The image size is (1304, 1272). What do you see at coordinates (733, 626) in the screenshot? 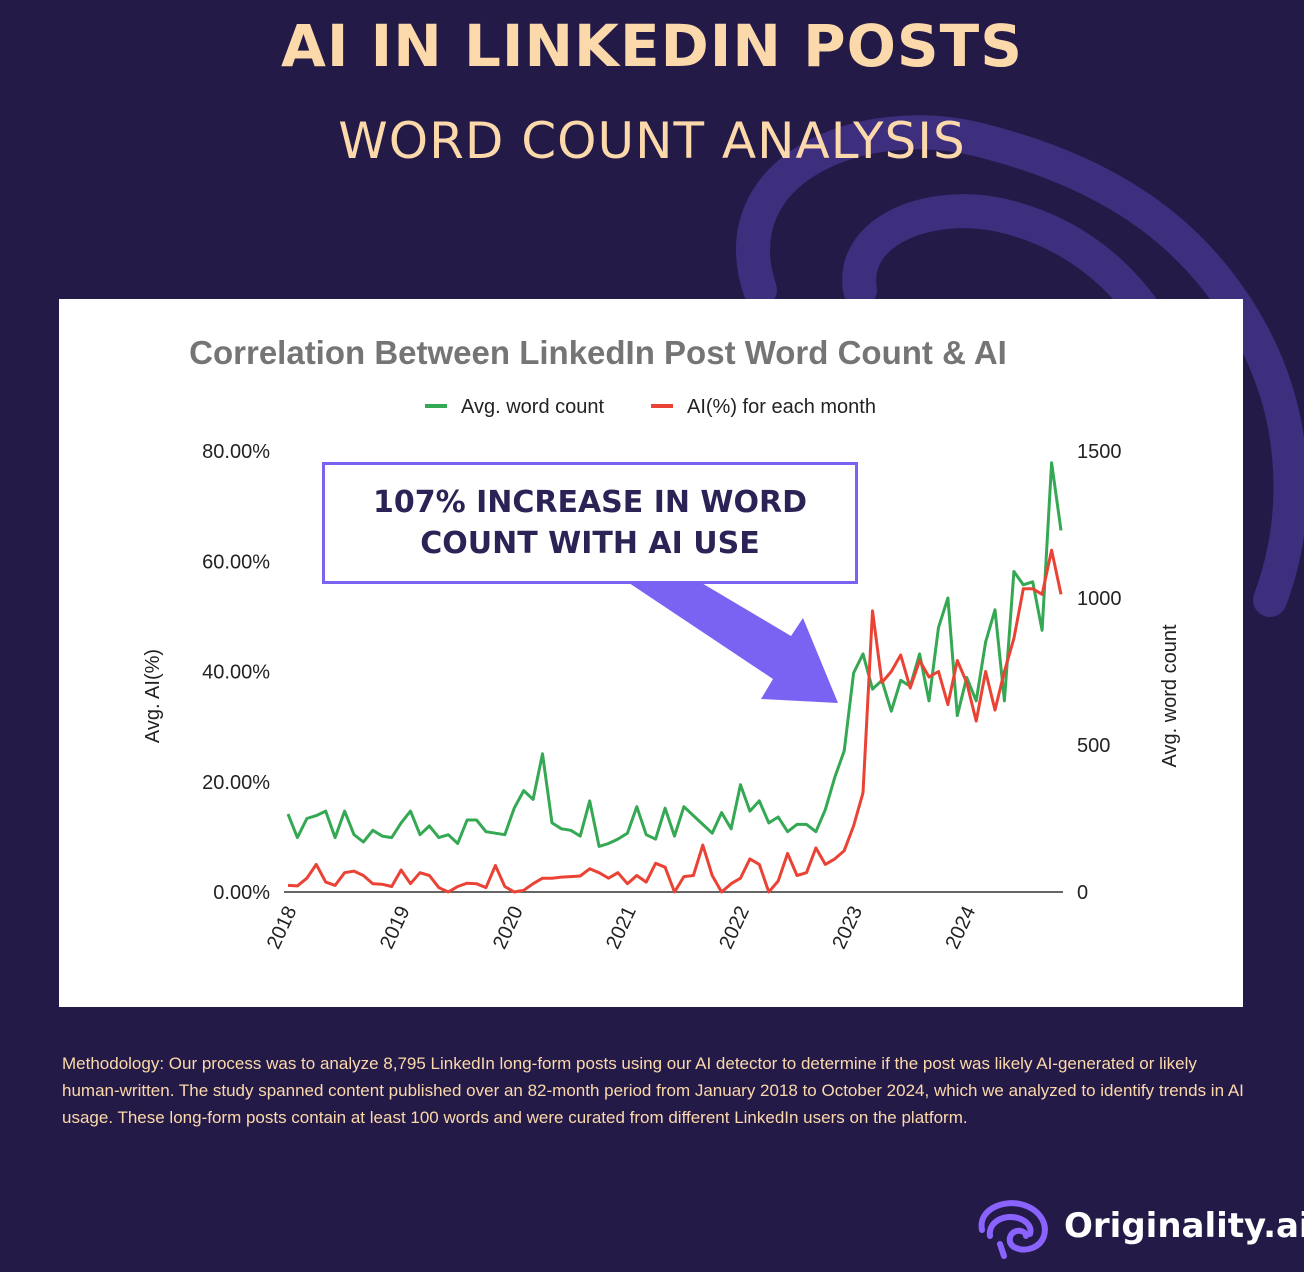
I see `callout-arrow-icon` at bounding box center [733, 626].